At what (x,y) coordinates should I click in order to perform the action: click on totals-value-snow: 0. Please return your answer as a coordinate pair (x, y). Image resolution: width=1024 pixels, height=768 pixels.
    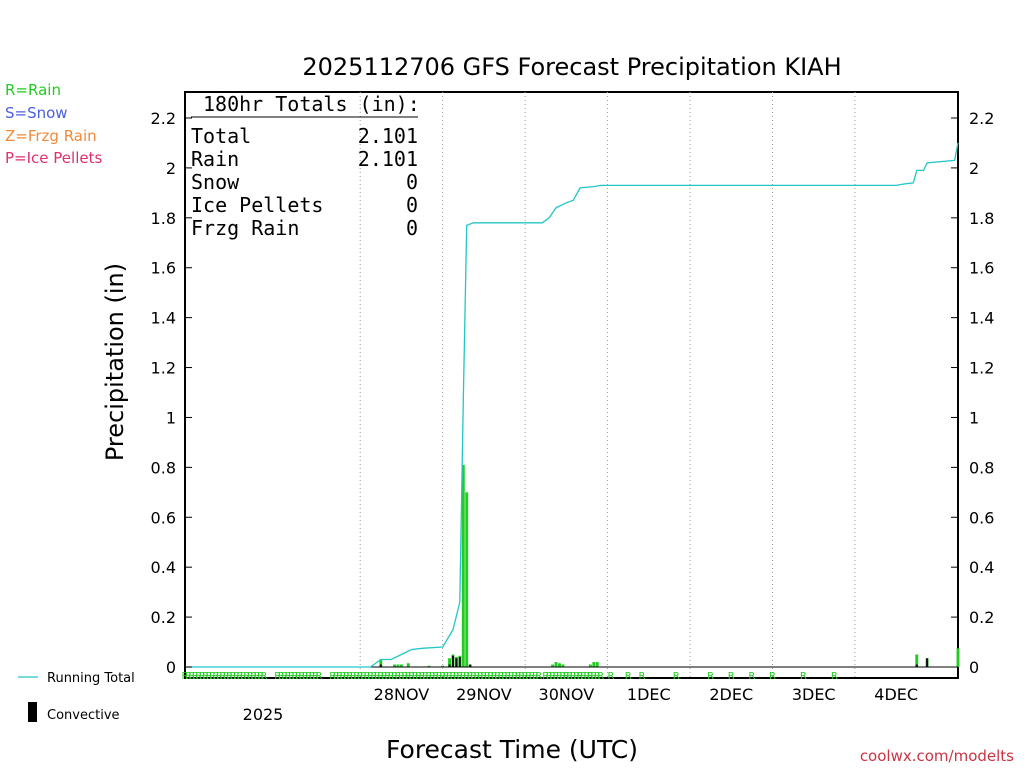
    Looking at the image, I should click on (412, 182).